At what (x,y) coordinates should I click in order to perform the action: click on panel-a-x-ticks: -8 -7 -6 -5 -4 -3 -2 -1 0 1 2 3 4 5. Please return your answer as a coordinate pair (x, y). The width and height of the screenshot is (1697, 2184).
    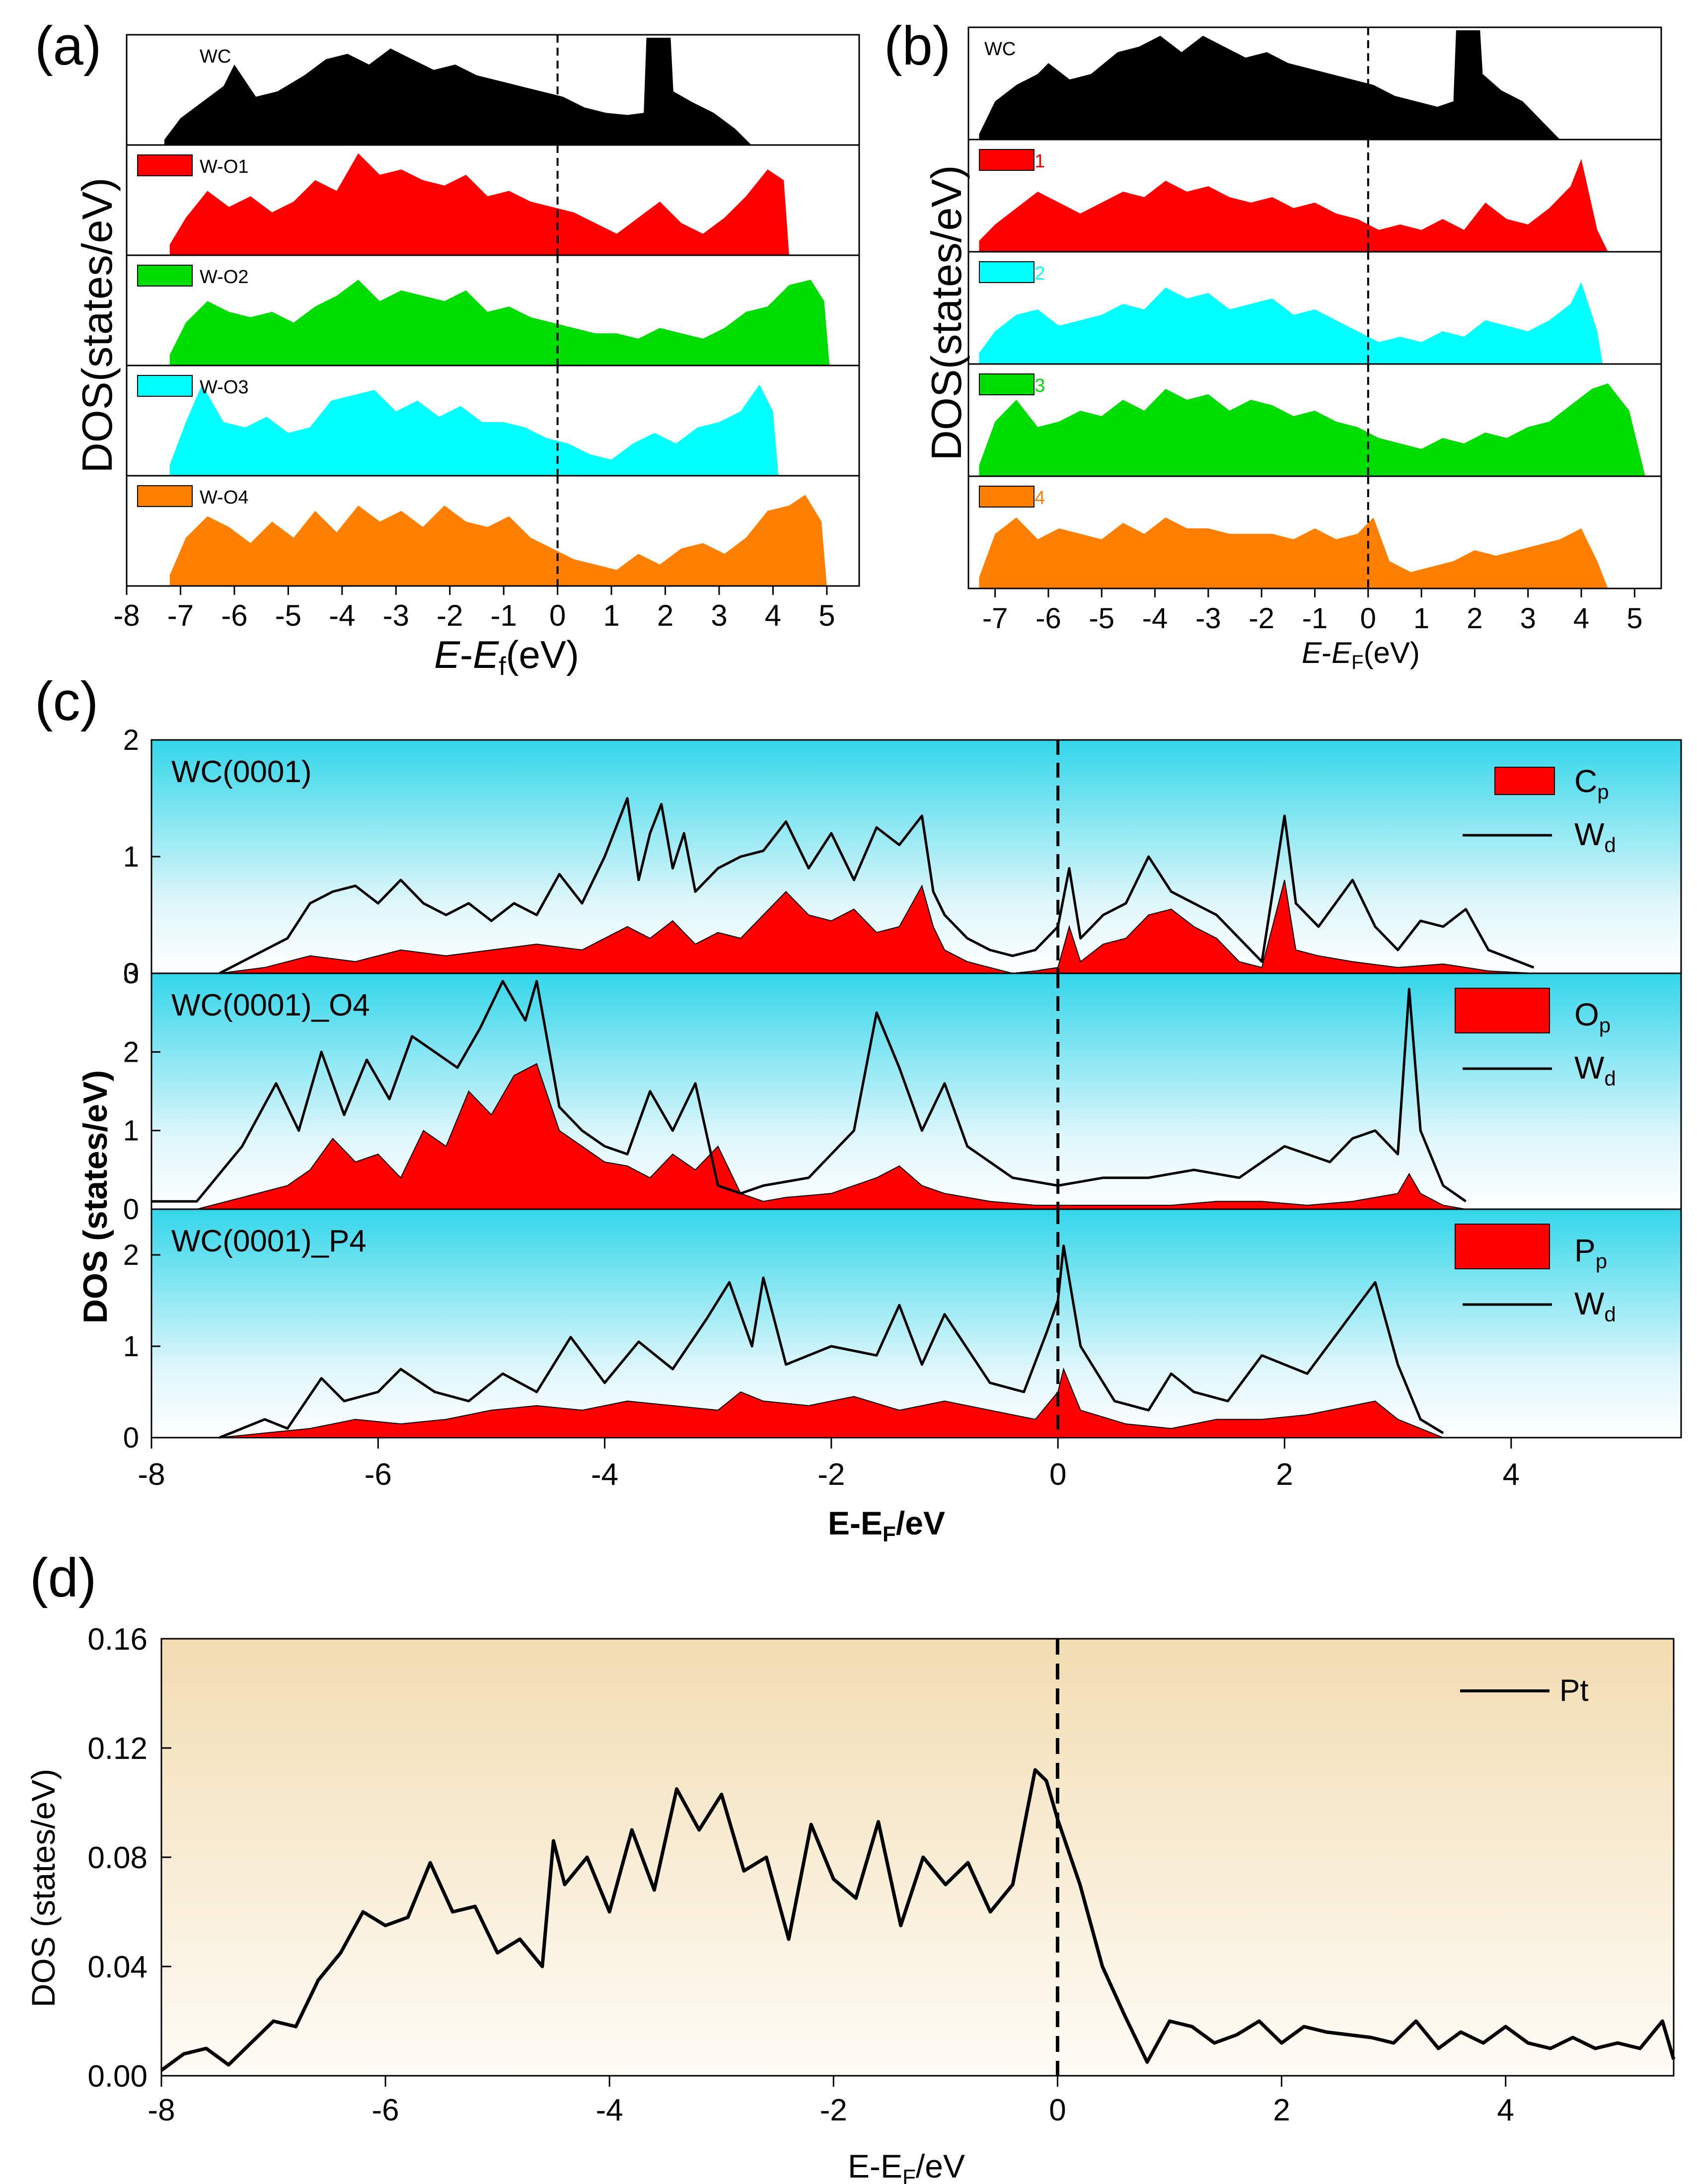
    Looking at the image, I should click on (474, 609).